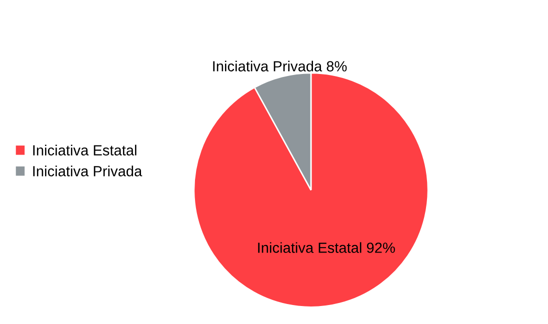 Image resolution: width=548 pixels, height=324 pixels. I want to click on data-label: Iniciativa Estatal 92%, so click(326, 247).